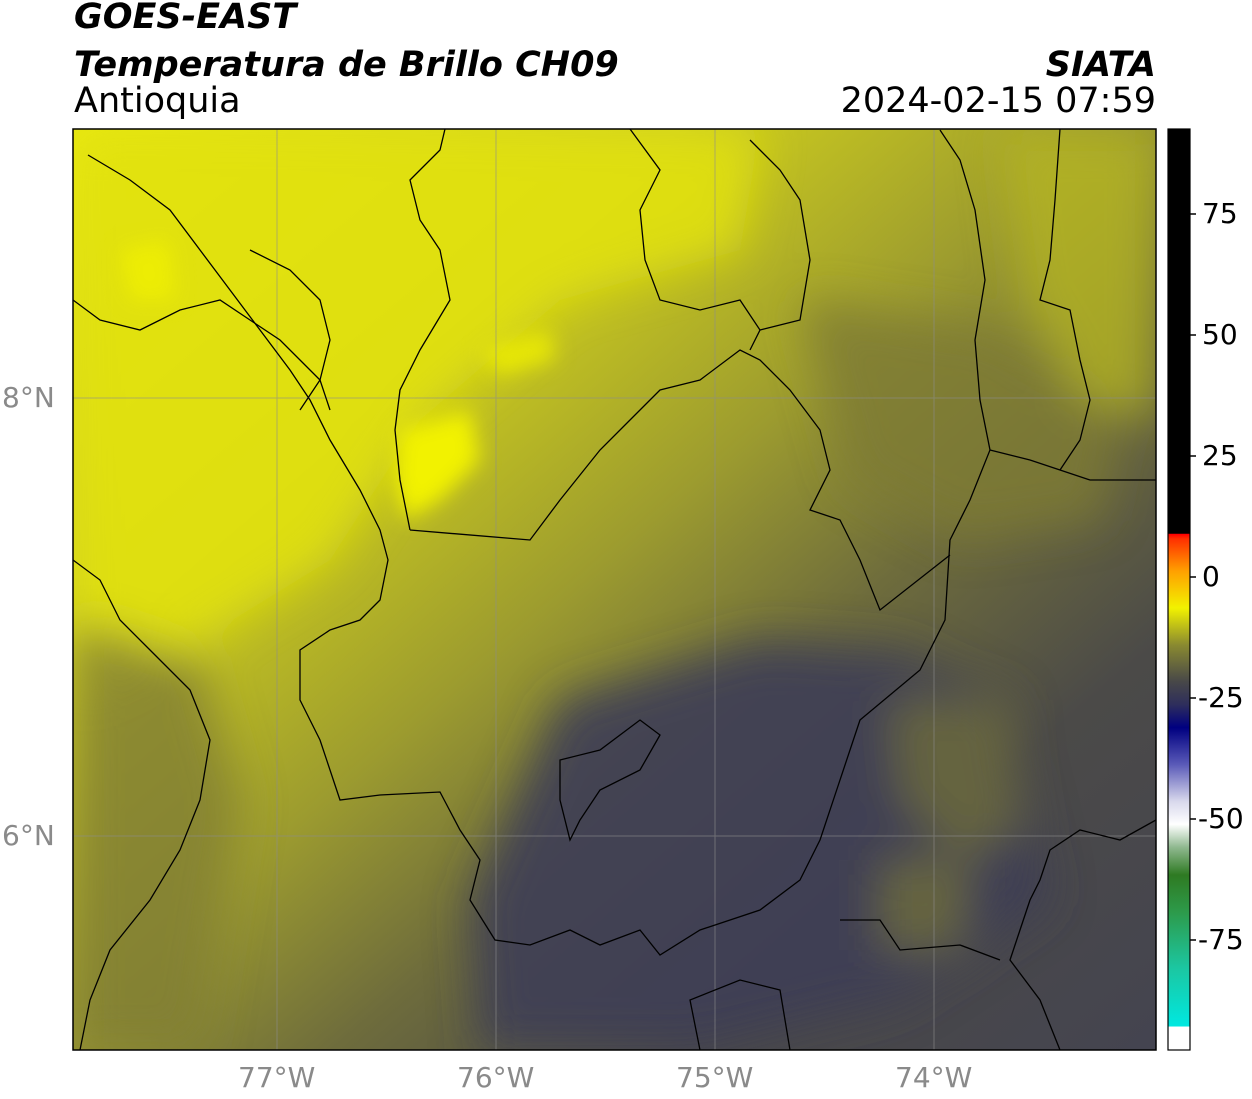  What do you see at coordinates (1221, 697) in the screenshot?
I see `colorbar-label-minus25: -25` at bounding box center [1221, 697].